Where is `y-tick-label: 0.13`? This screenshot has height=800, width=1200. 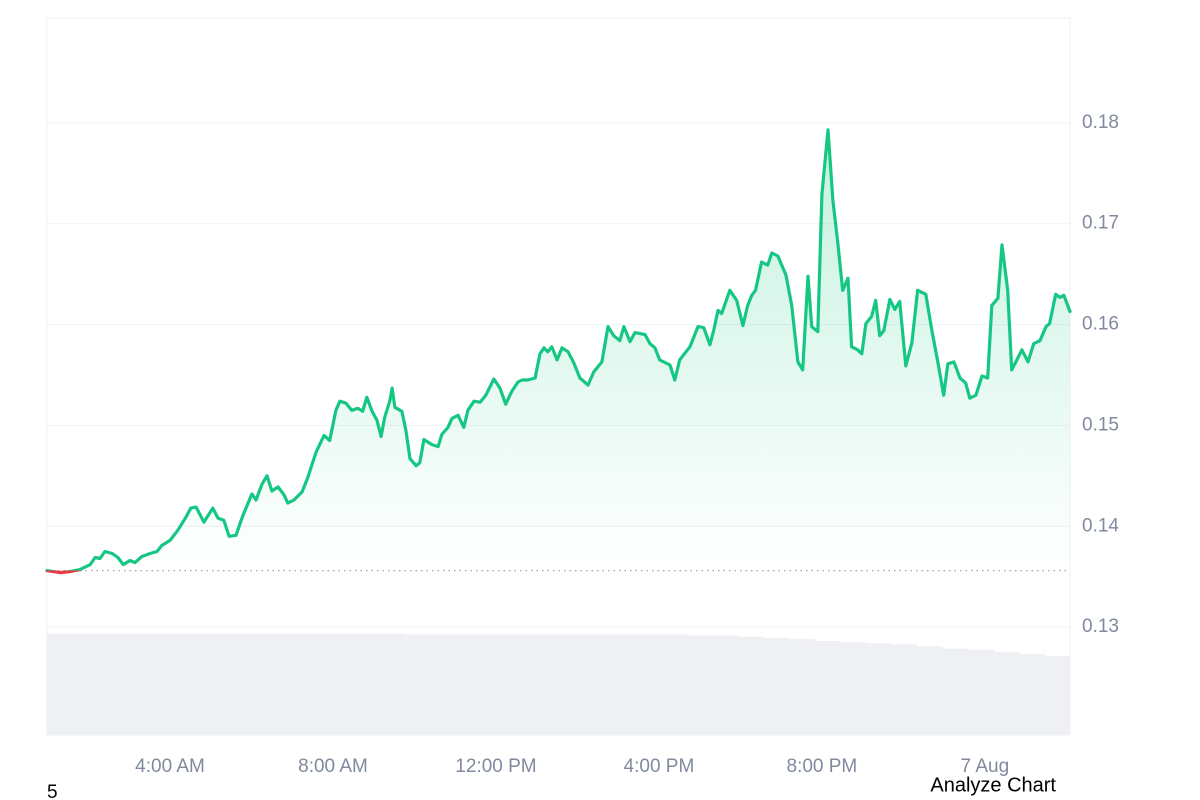
y-tick-label: 0.13 is located at coordinates (1100, 626).